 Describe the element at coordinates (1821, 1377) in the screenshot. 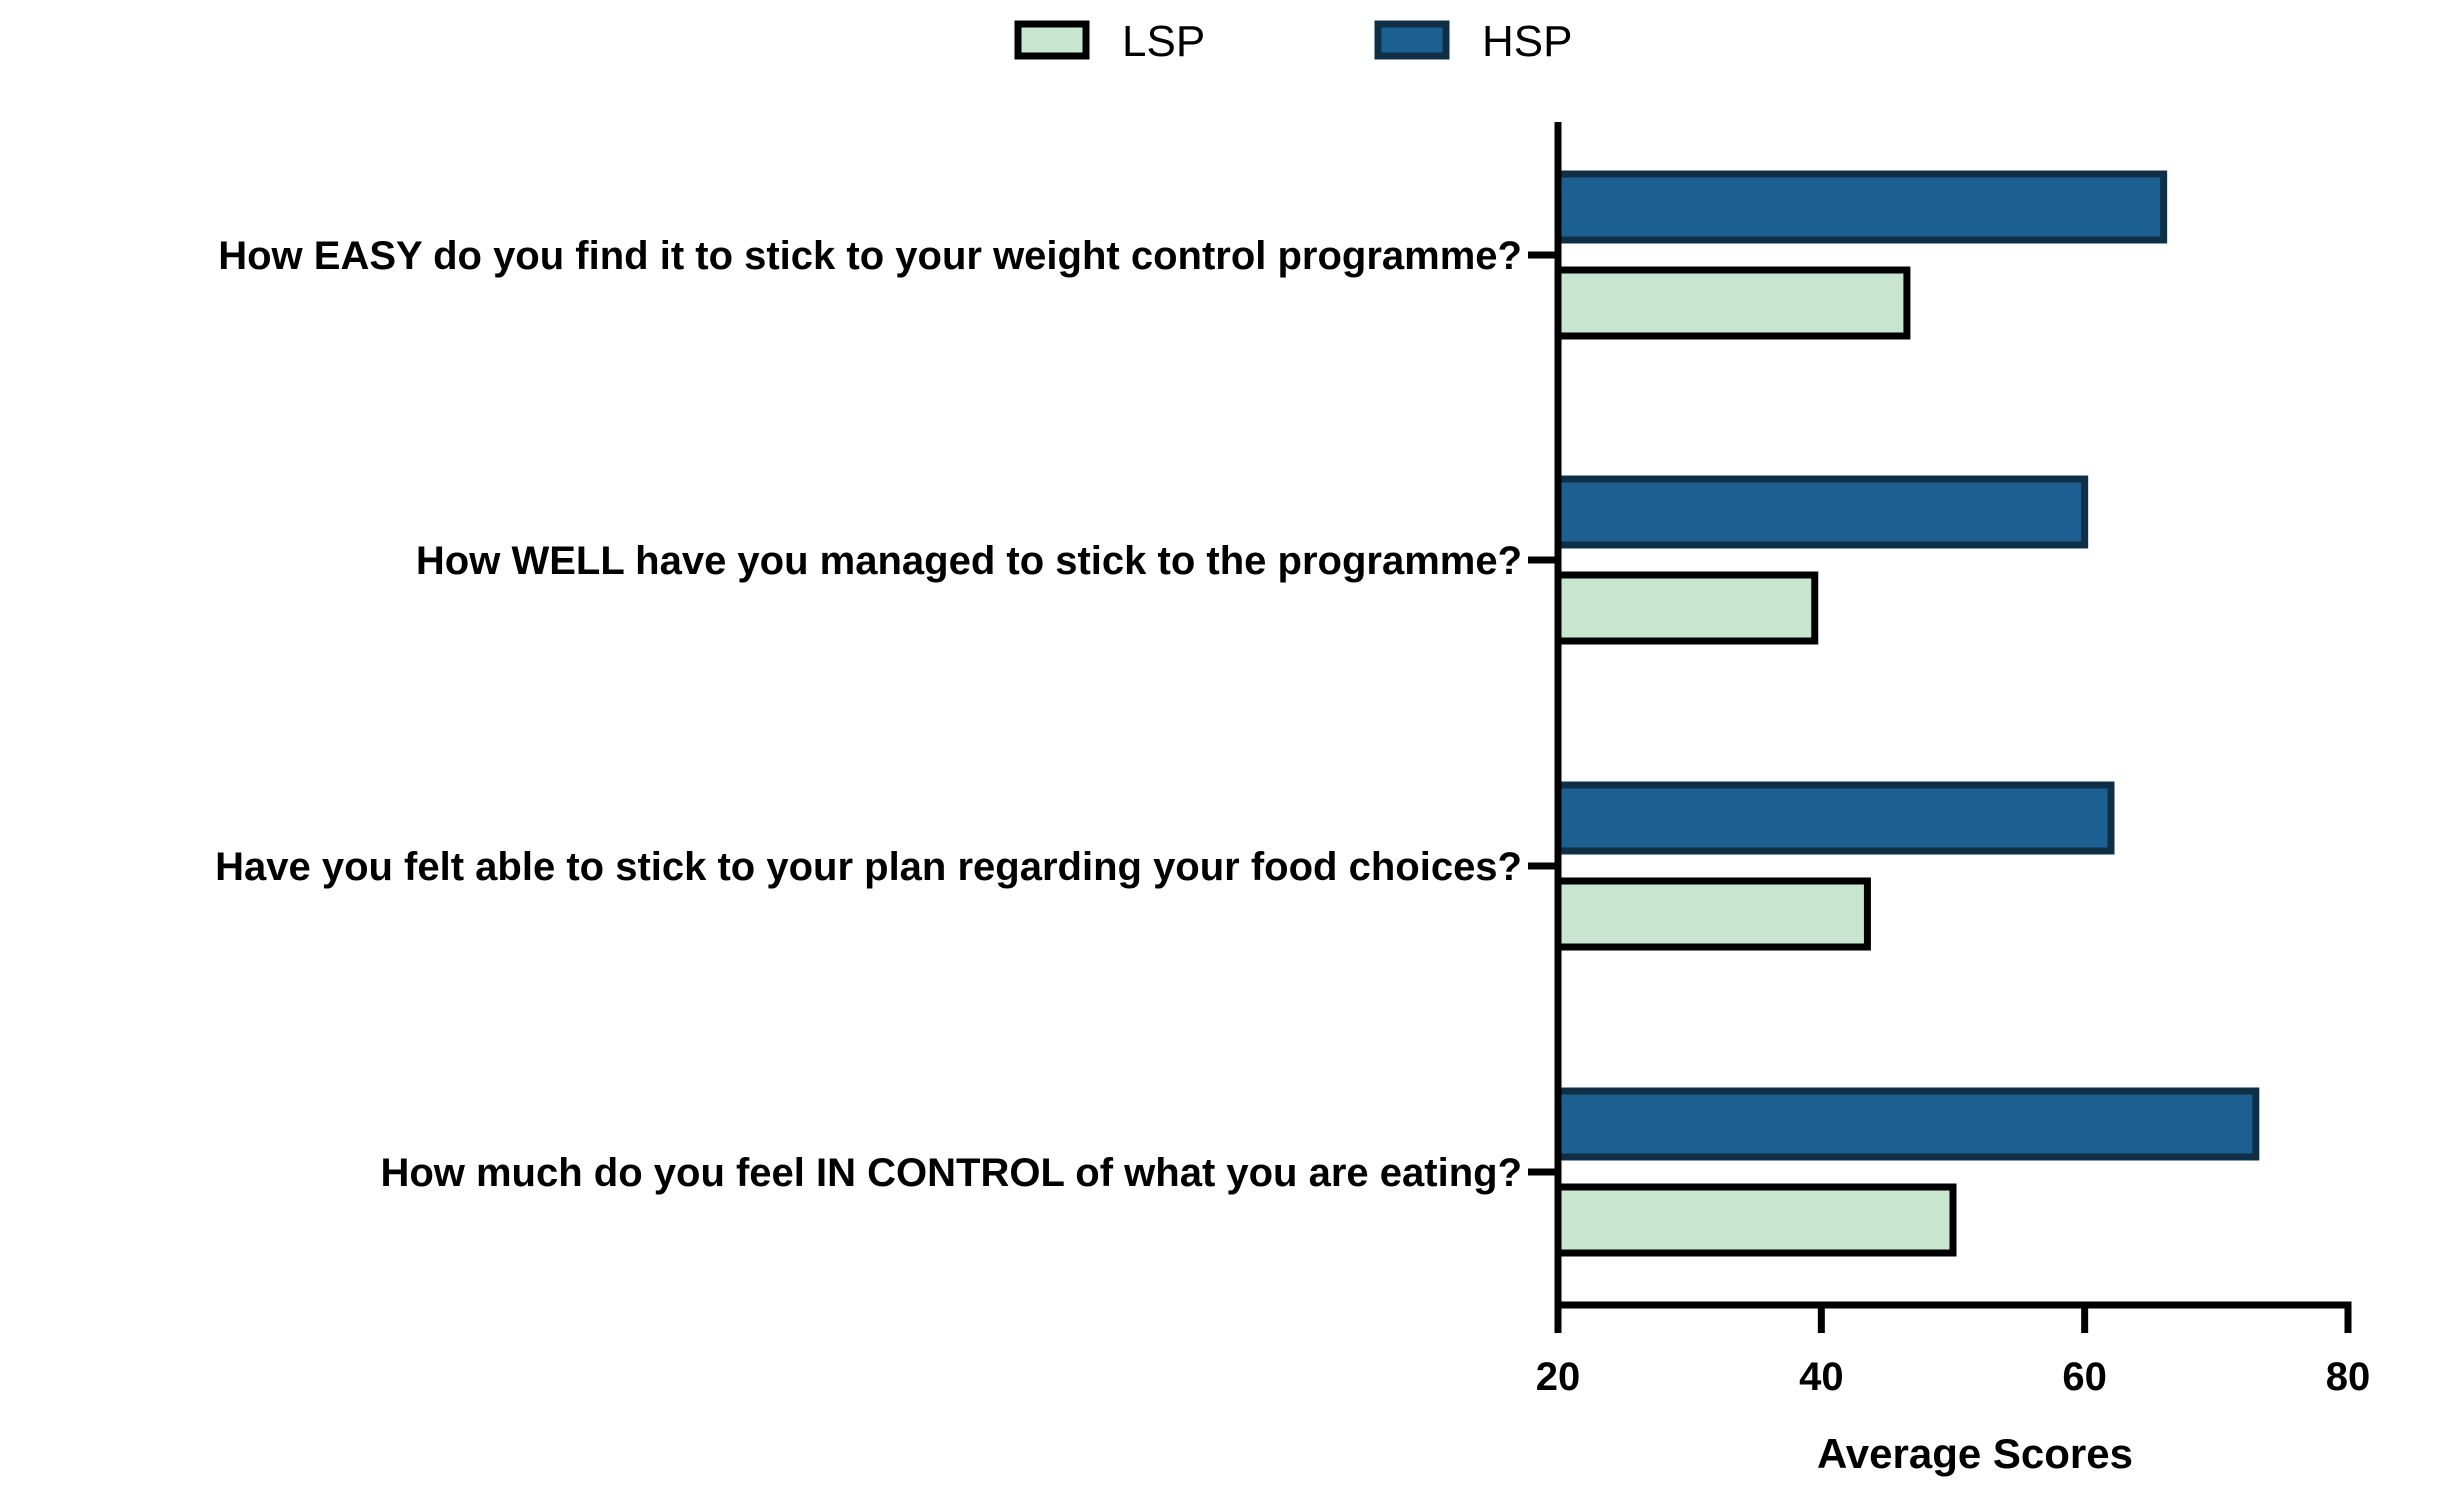

I see `x-tick-label: 40` at that location.